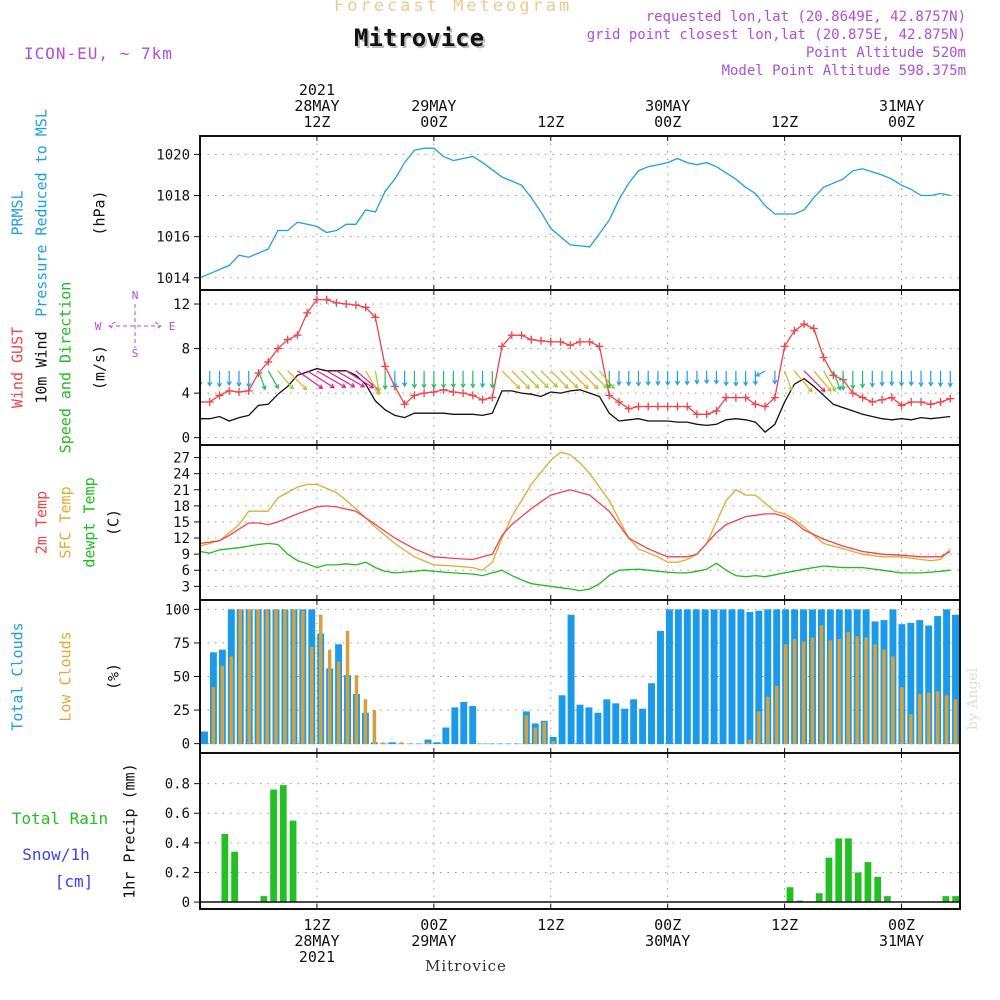  Describe the element at coordinates (316, 925) in the screenshot. I see `bottom-time-label: 12Z` at that location.